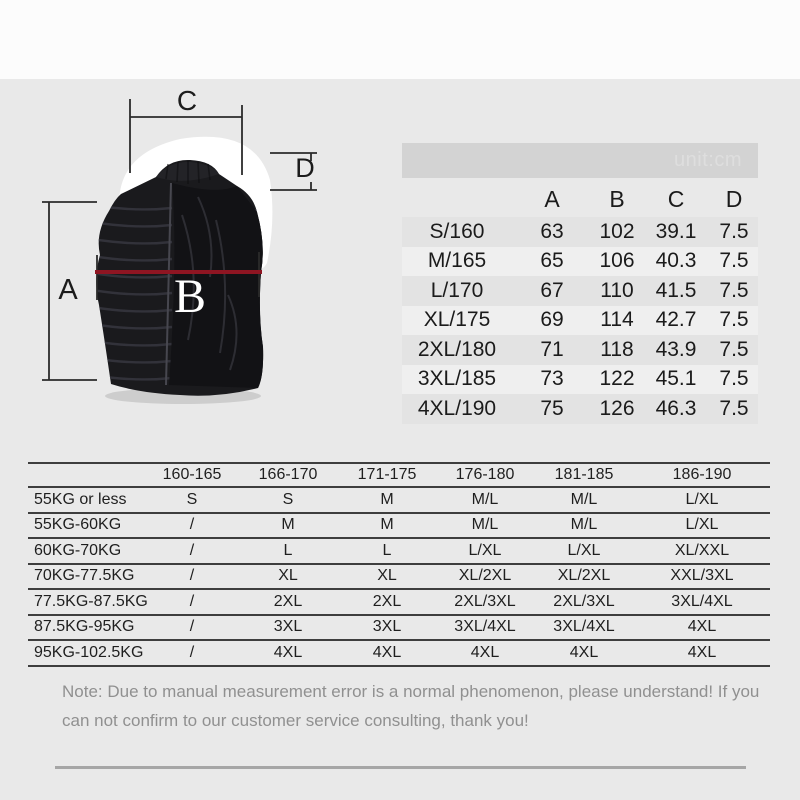  I want to click on size-cell: 122, so click(617, 379).